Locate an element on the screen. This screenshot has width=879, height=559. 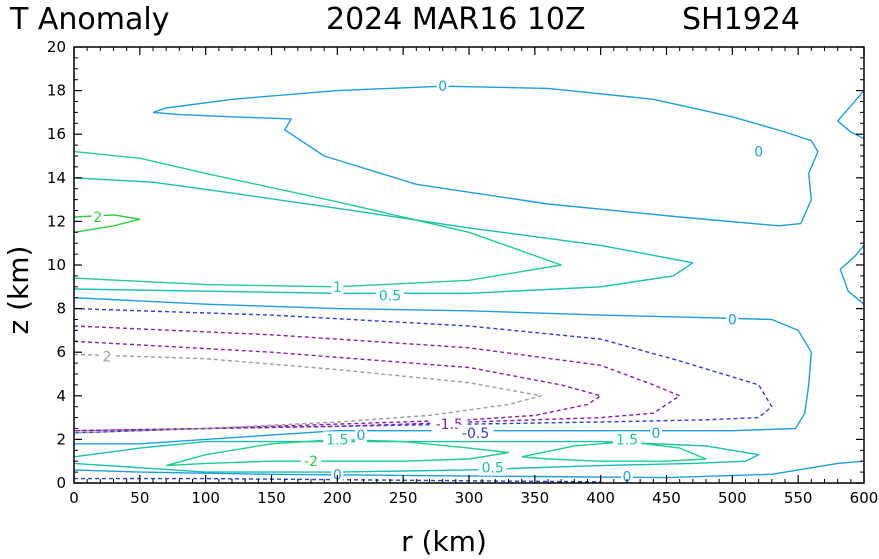
contour-label-13: -2 is located at coordinates (311, 462).